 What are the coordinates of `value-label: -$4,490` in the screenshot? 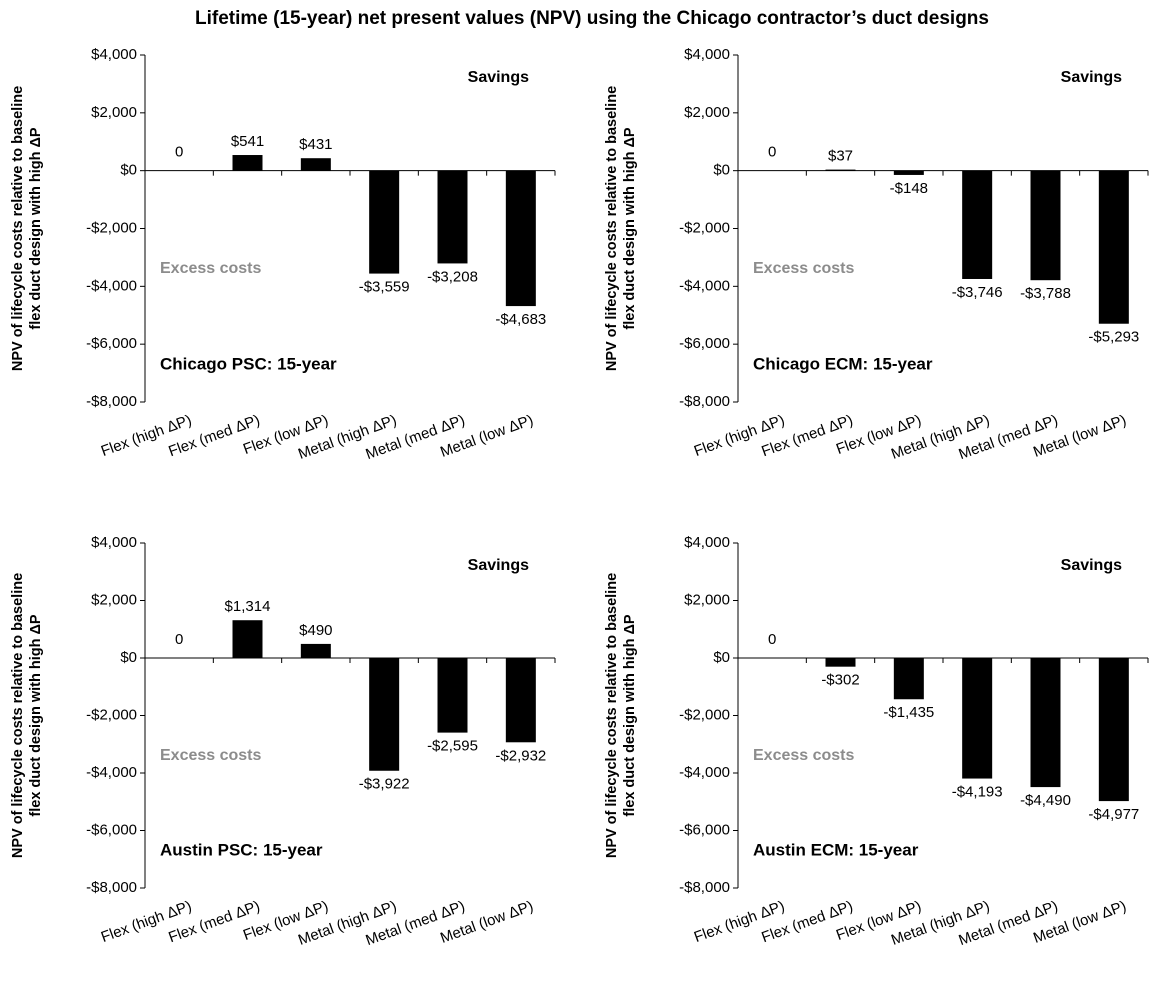 It's located at (1045, 800).